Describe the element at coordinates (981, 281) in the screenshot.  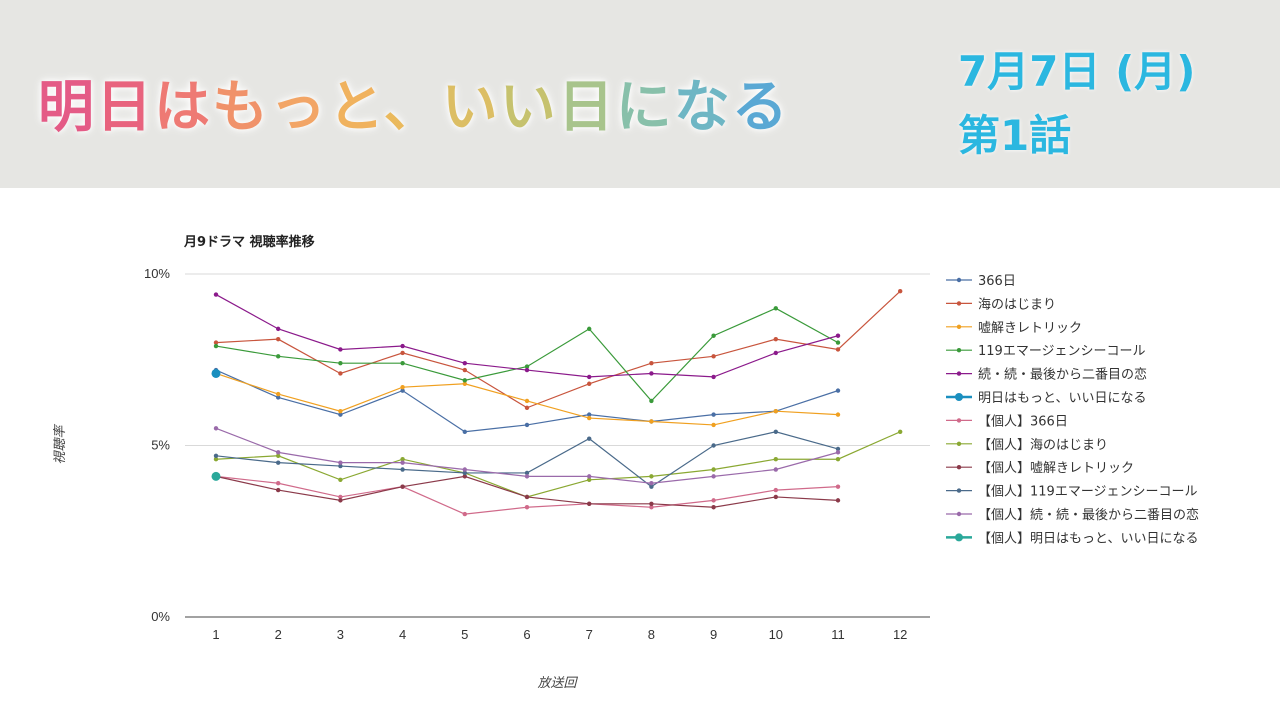
I see `legend-item: 366日` at that location.